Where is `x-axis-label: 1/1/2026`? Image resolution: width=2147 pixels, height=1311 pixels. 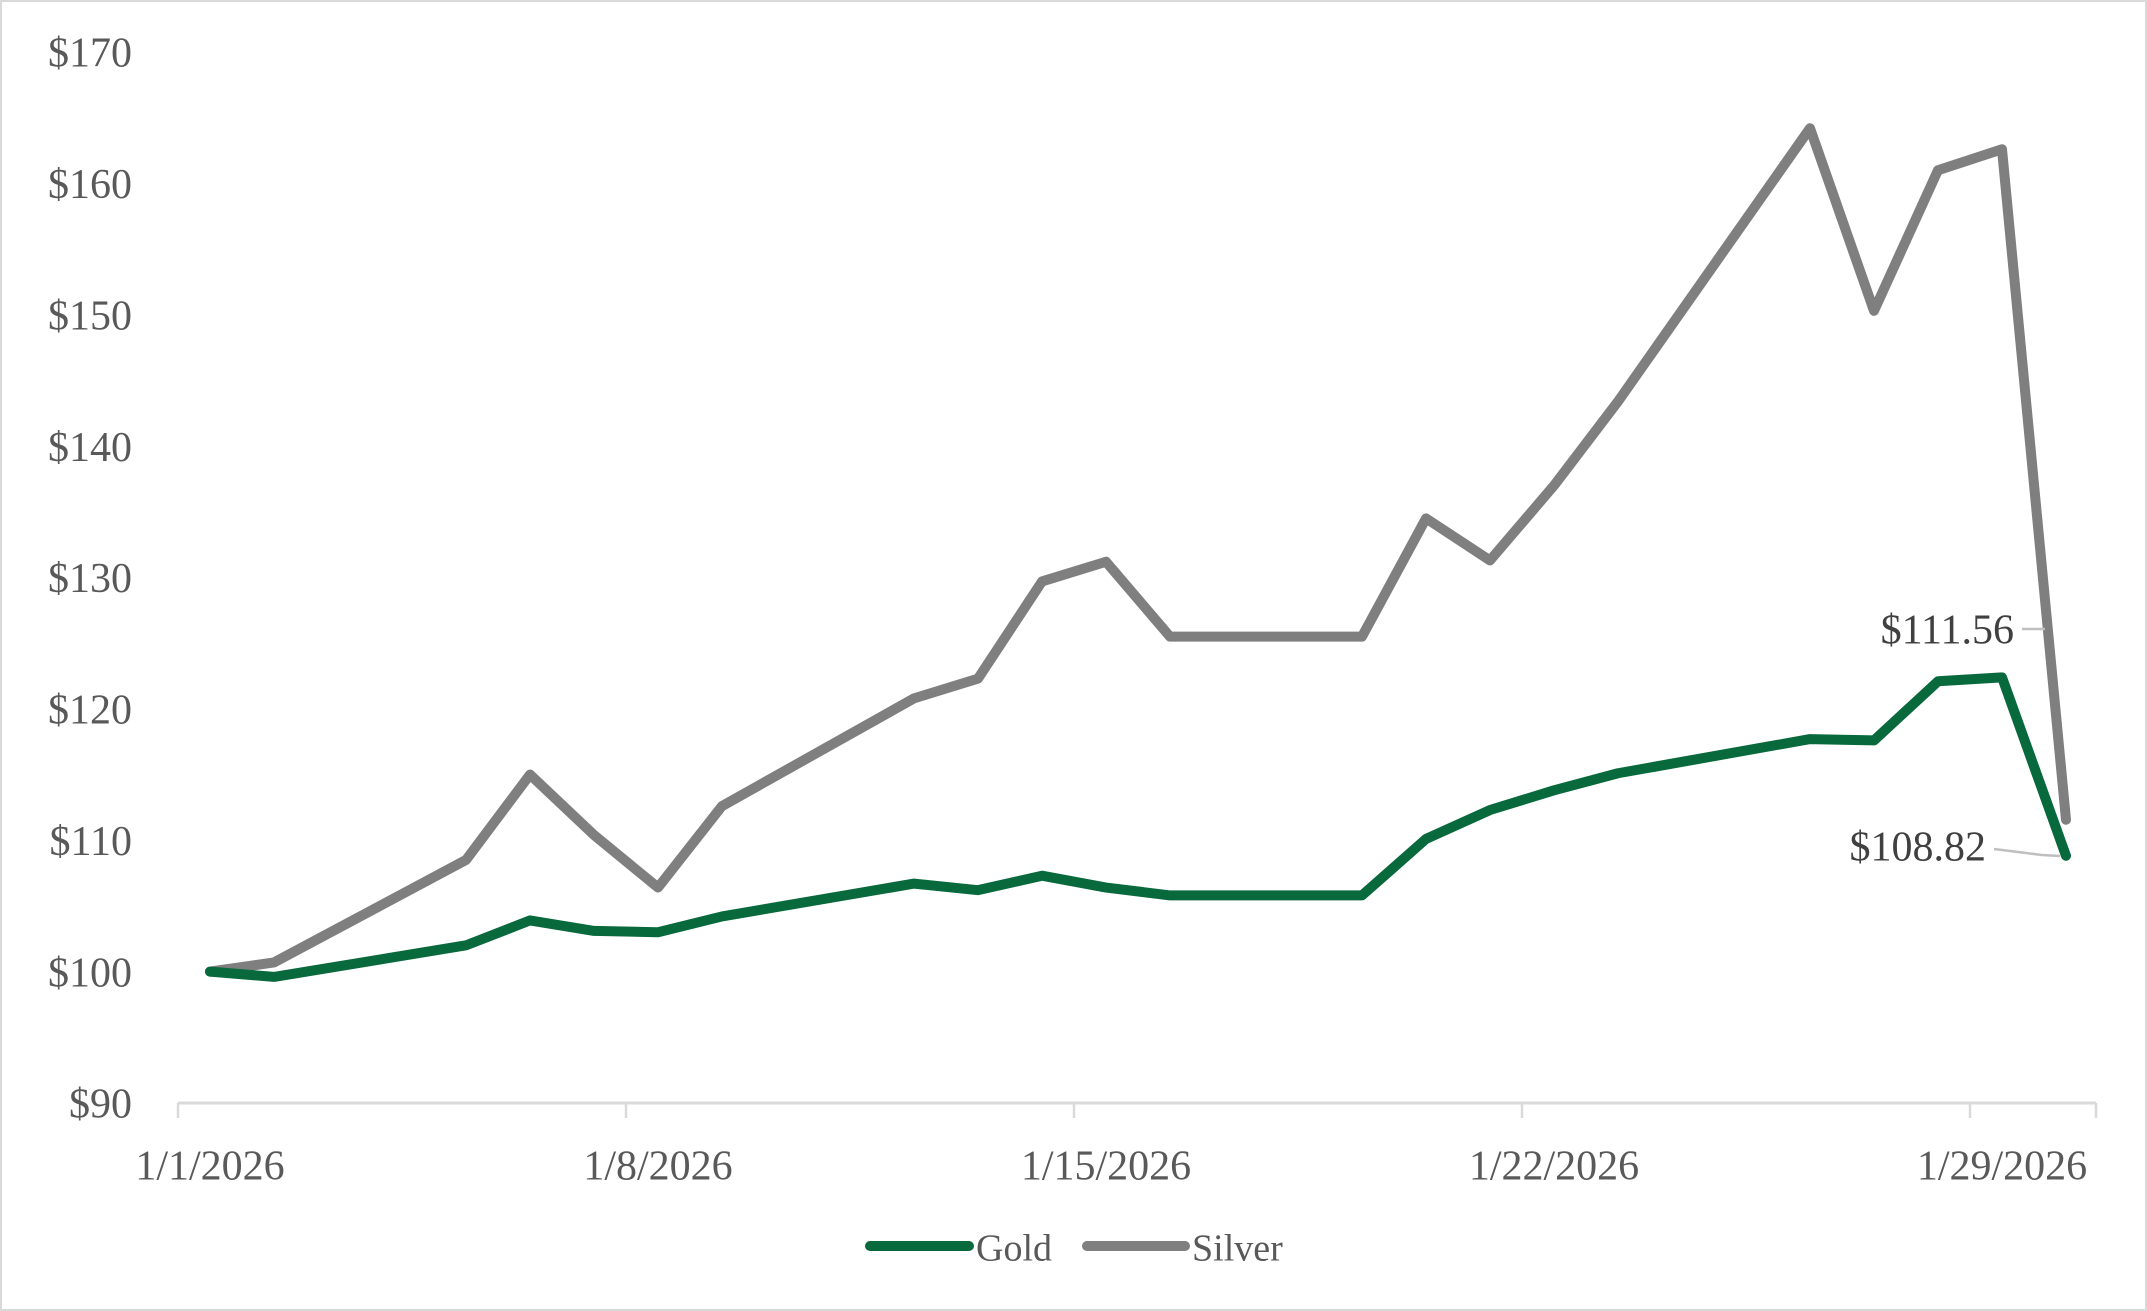 x-axis-label: 1/1/2026 is located at coordinates (209, 1167).